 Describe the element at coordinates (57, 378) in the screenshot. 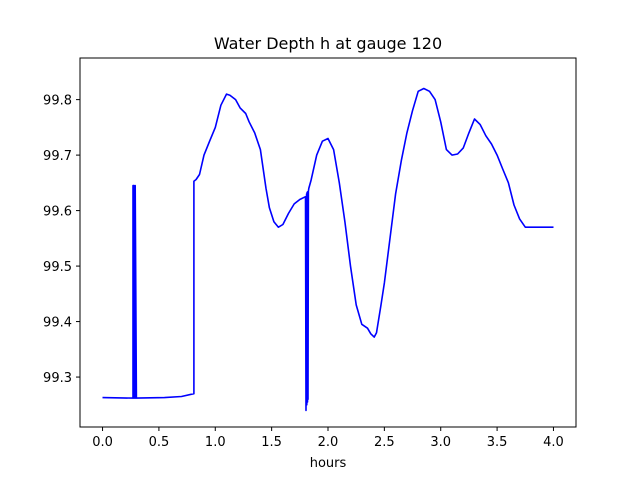

I see `y-tick-label: 99.3` at that location.